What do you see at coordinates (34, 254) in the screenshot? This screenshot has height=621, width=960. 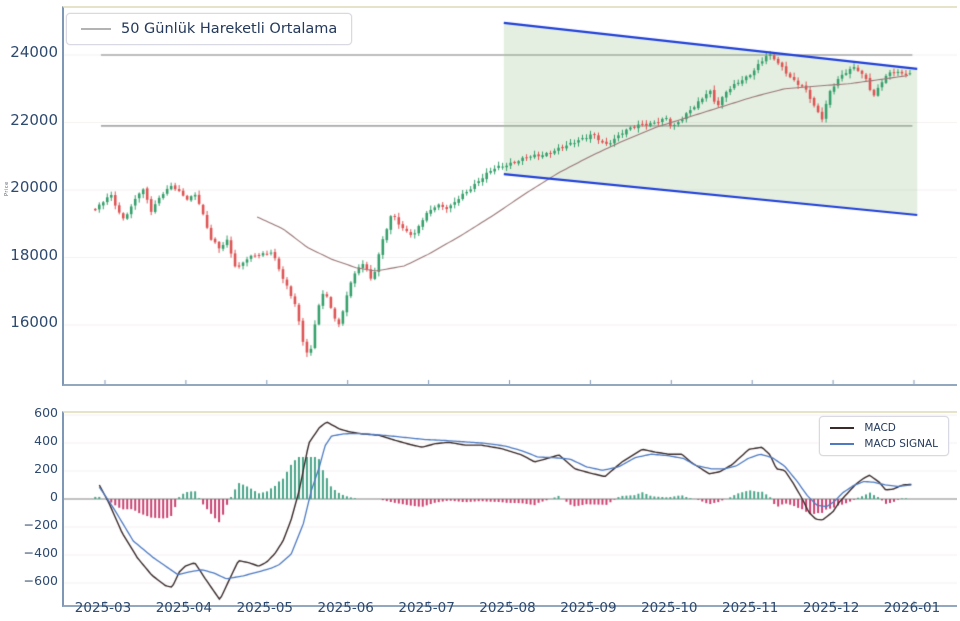 I see `price-ytick-label: 18000` at bounding box center [34, 254].